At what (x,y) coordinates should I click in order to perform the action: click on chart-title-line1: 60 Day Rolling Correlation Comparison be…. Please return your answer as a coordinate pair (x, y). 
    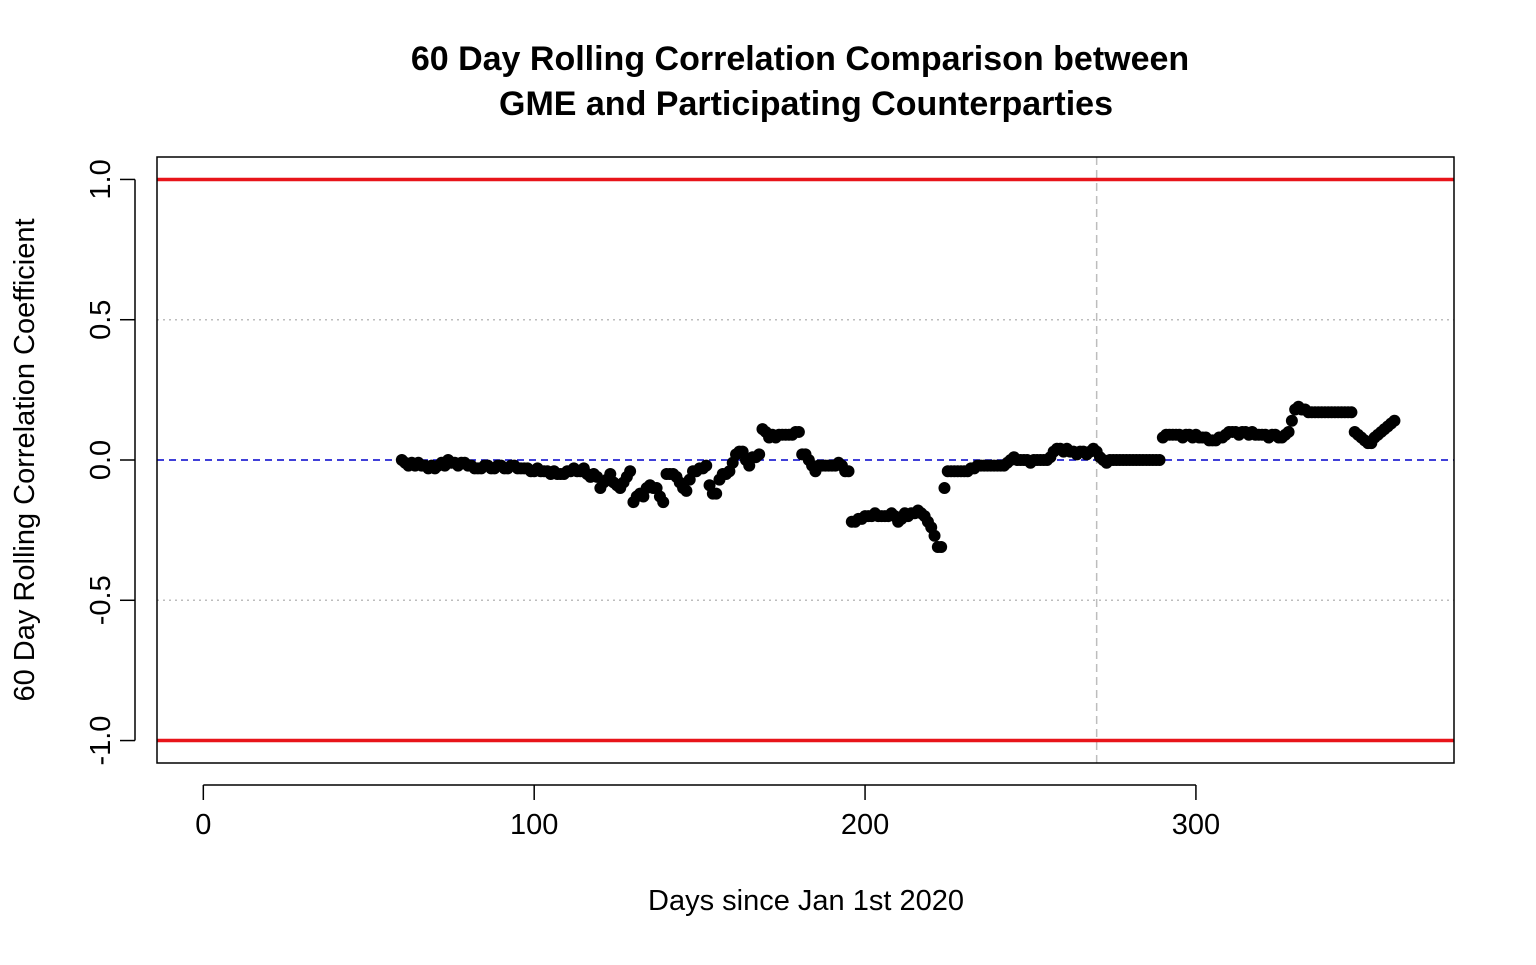
    Looking at the image, I should click on (800, 59).